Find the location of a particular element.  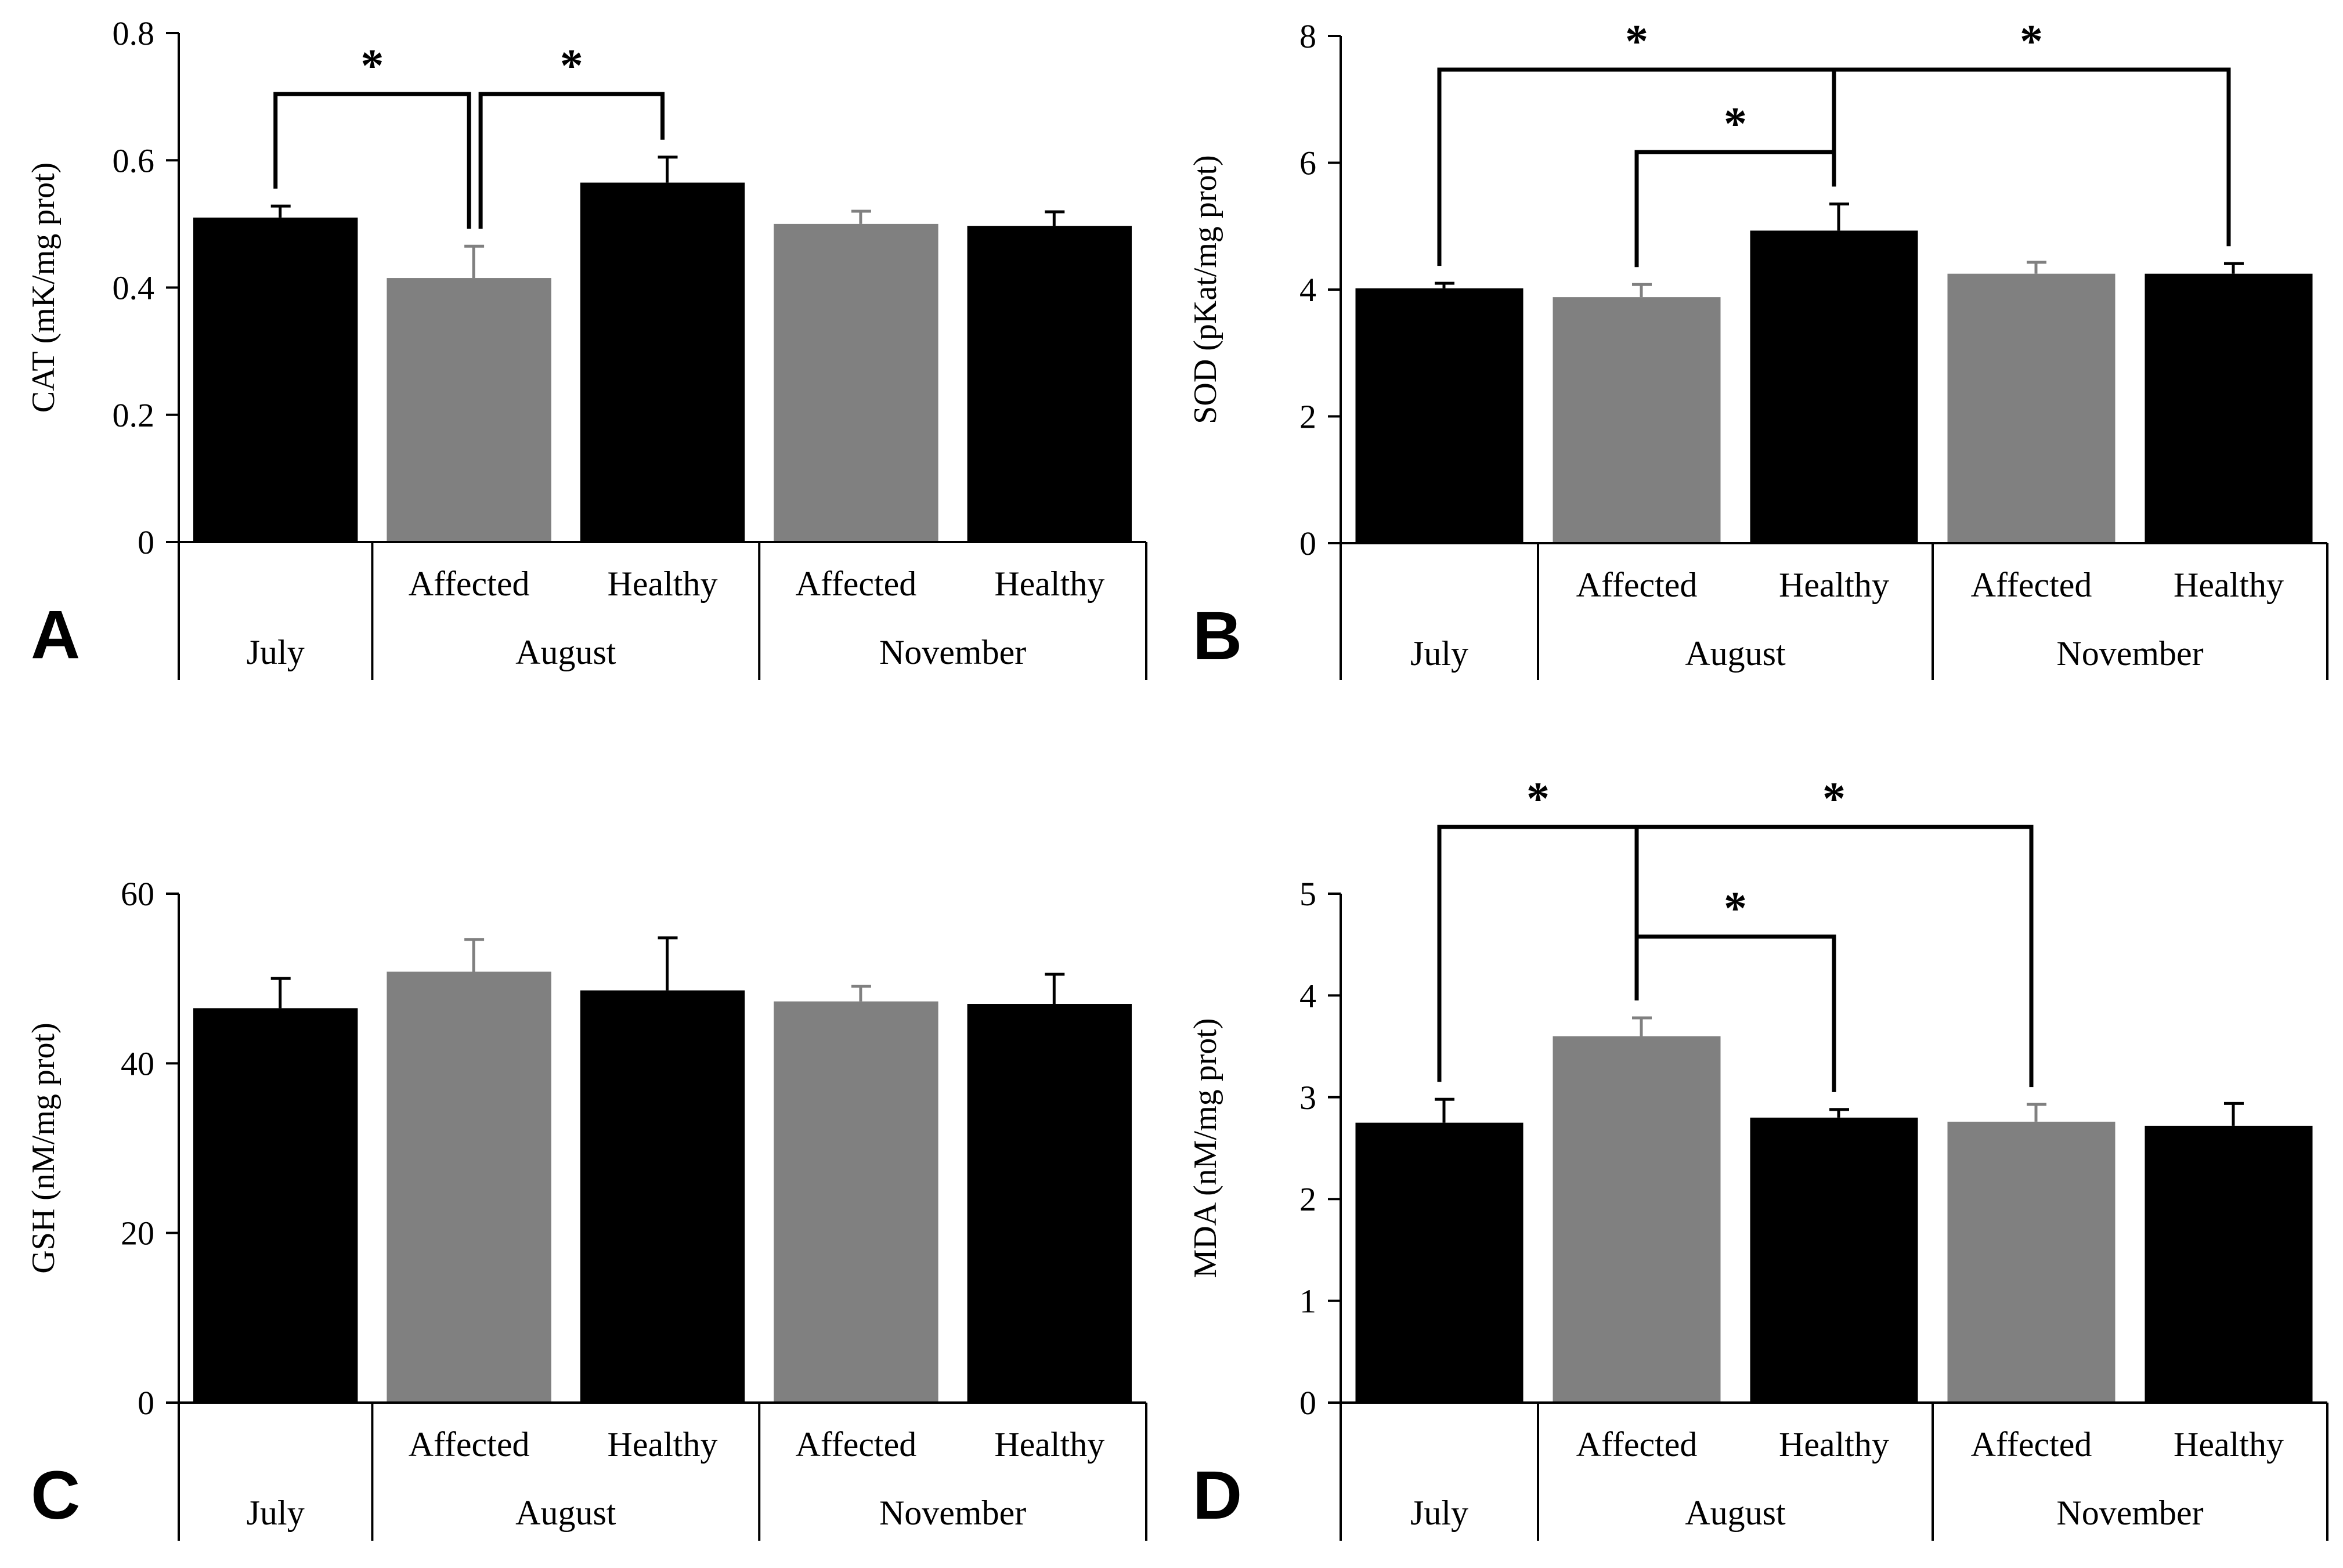

panel-letter-c: C is located at coordinates (56, 1495).